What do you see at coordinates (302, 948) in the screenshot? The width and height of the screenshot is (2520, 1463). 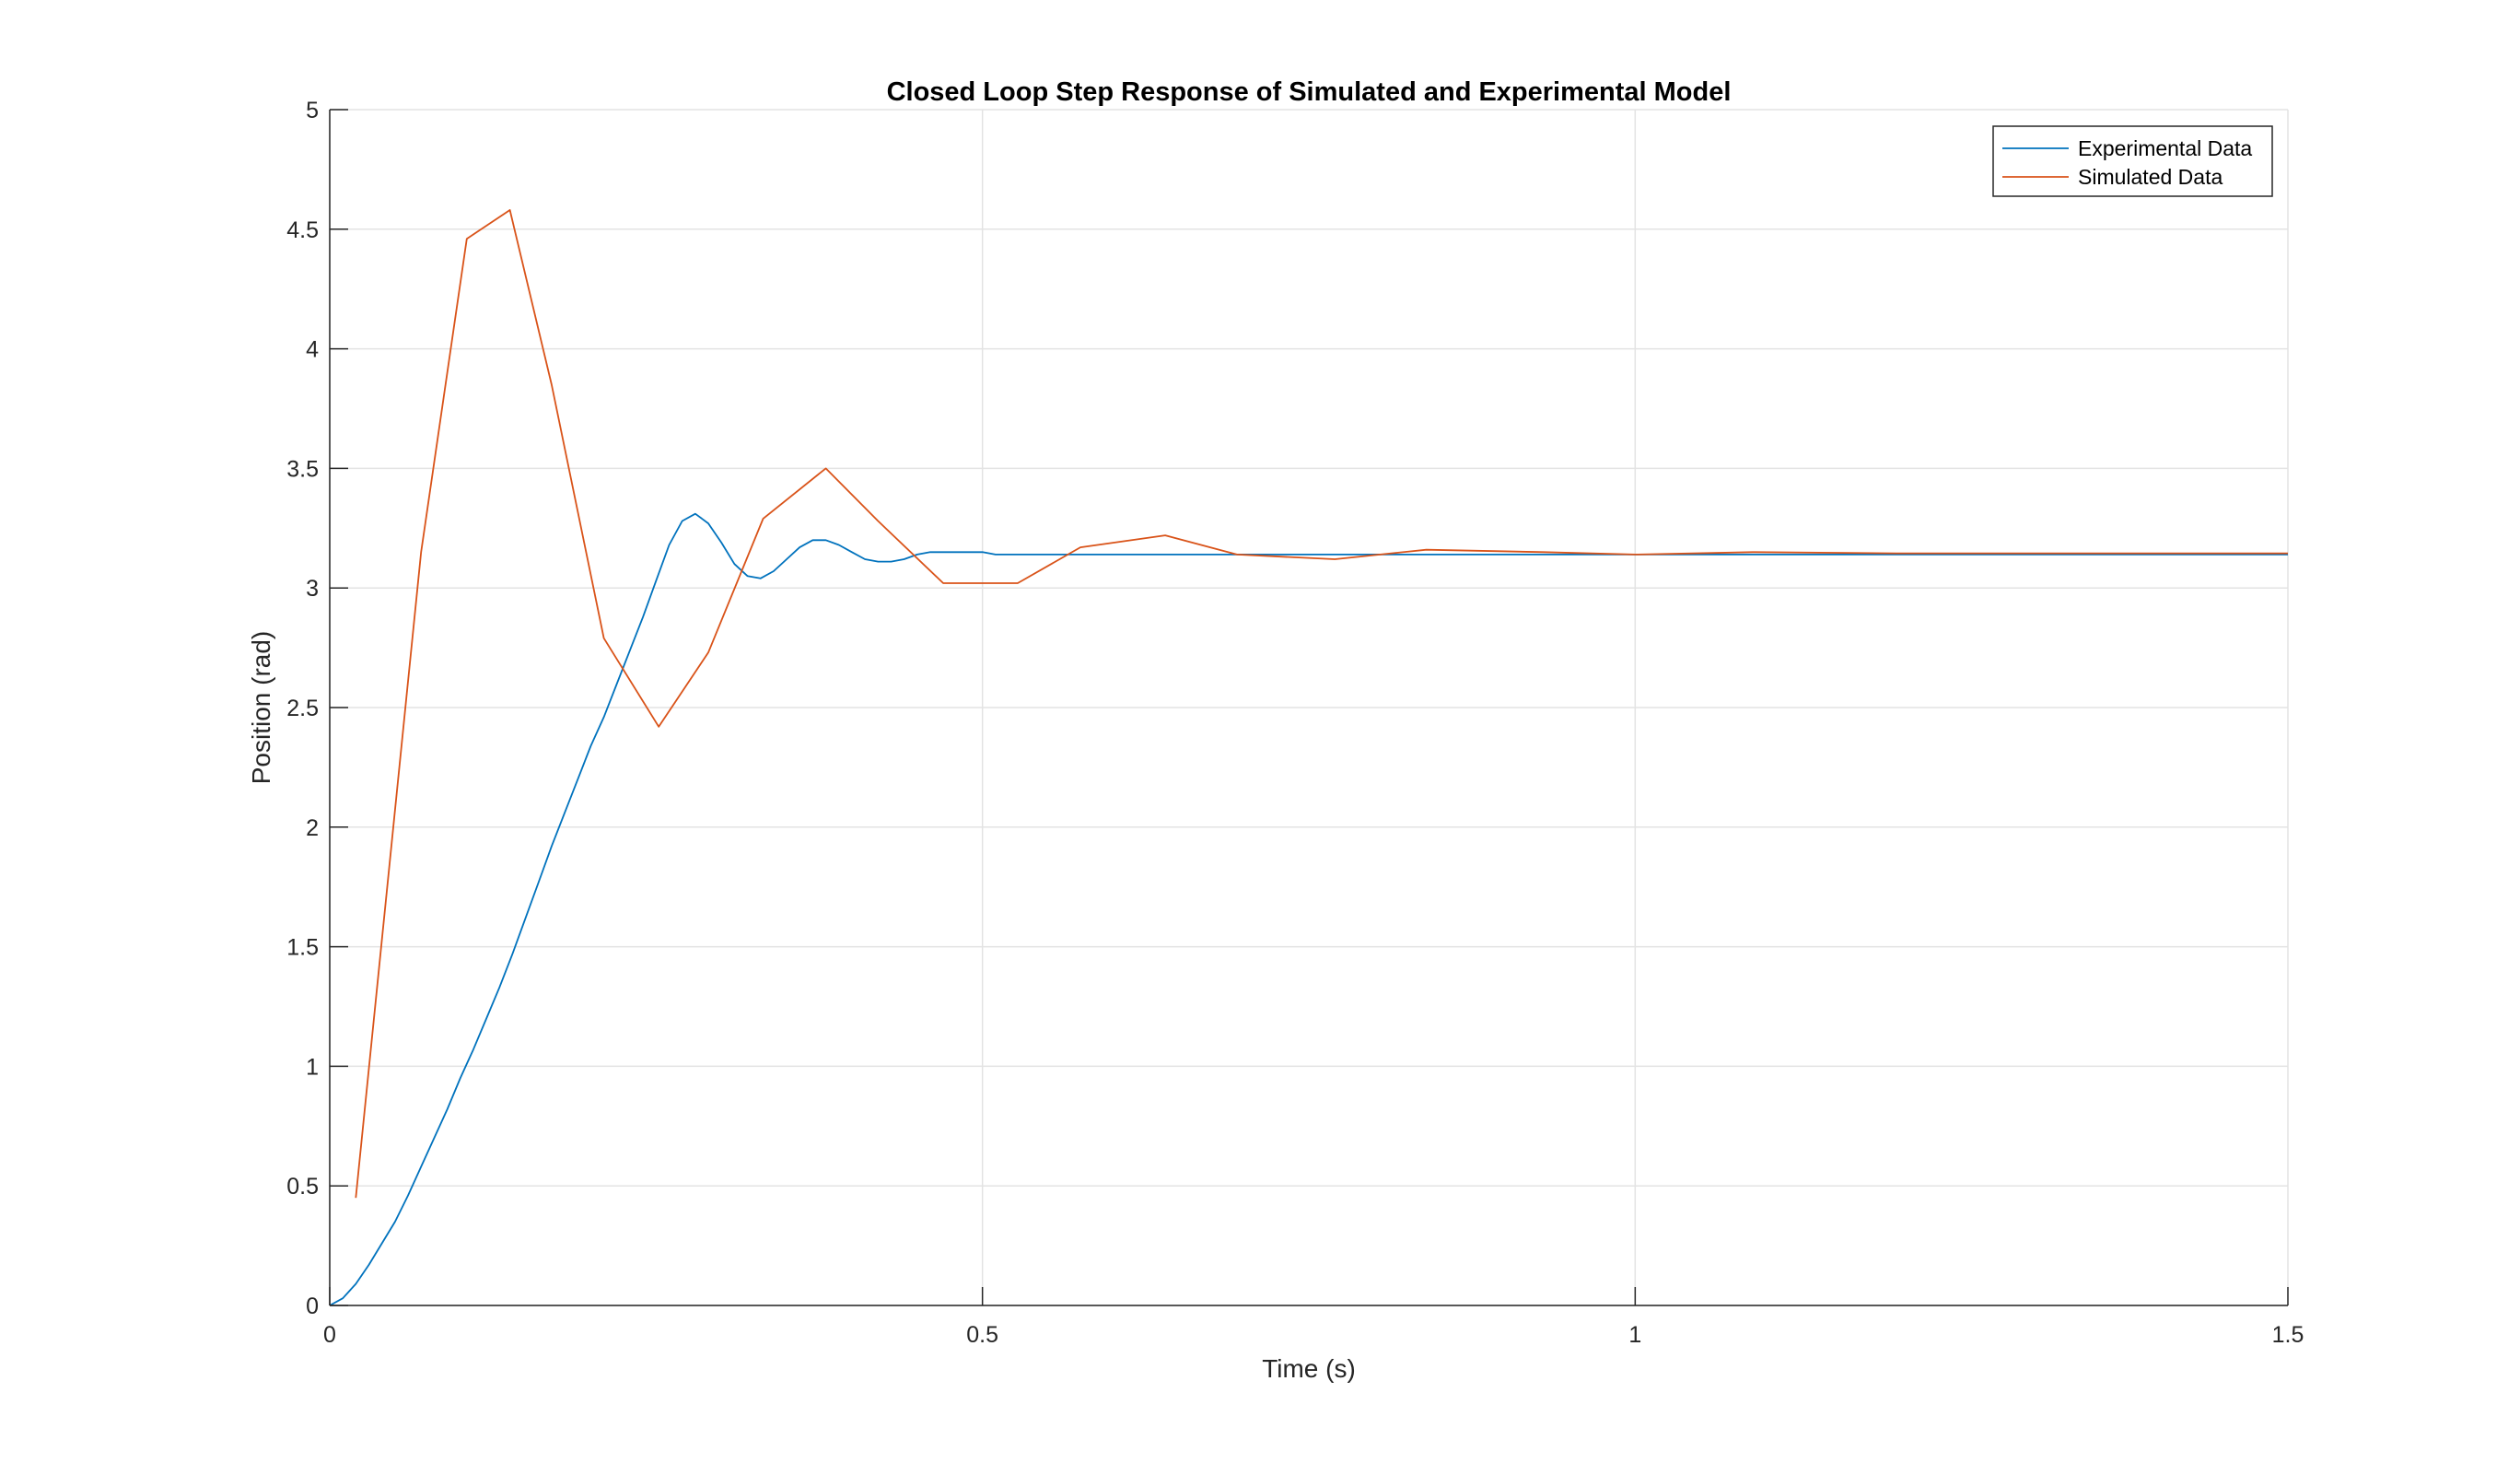 I see `y-tick-label: 1.5` at bounding box center [302, 948].